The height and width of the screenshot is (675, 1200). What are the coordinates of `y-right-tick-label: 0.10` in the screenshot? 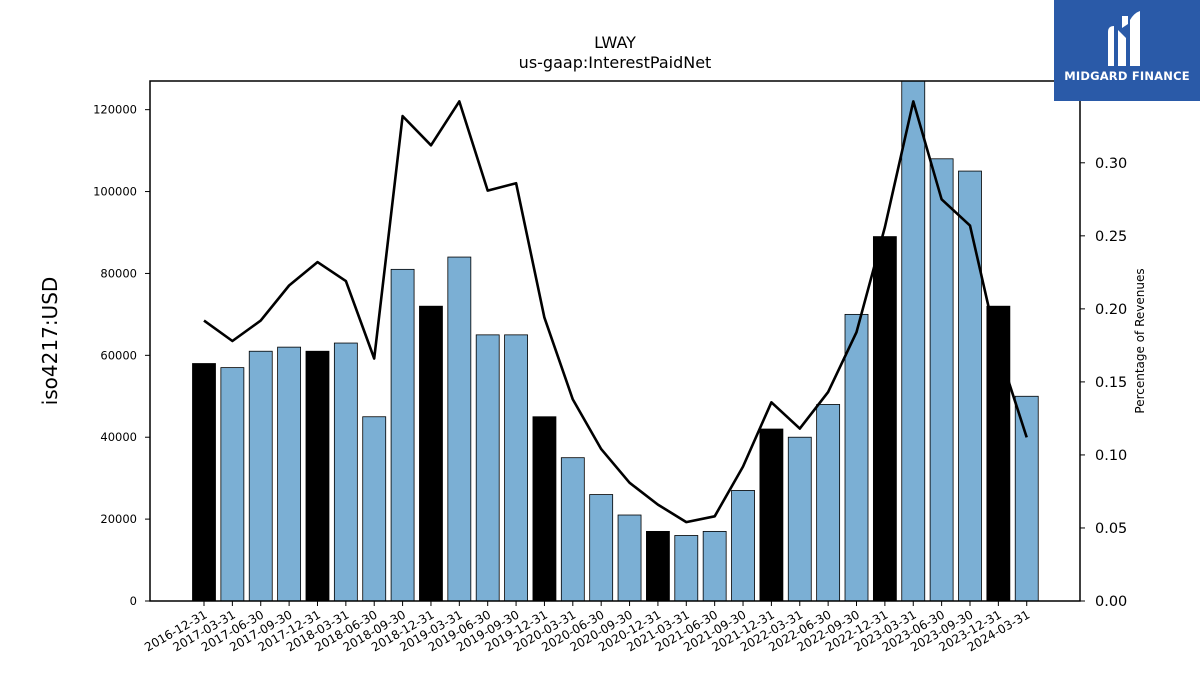 It's located at (1111, 456).